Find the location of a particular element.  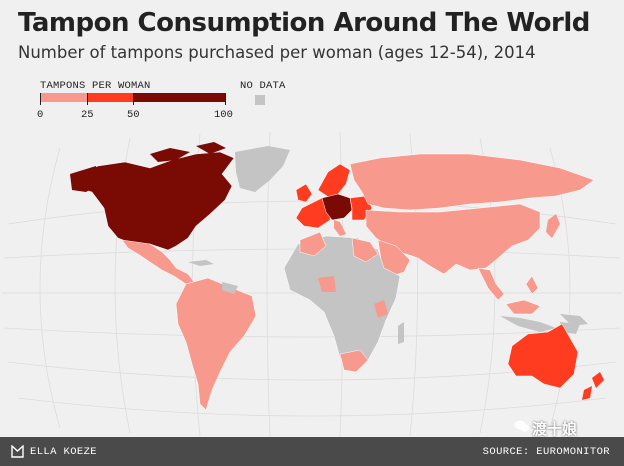

legend: TAMPONS PER WOMAN 0 25 50 100 NO DATA is located at coordinates (168, 101).